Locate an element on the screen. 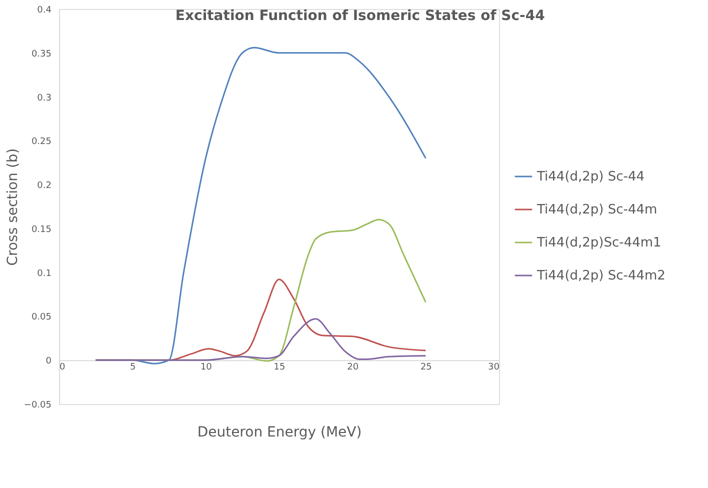 The height and width of the screenshot is (488, 708). chart-title: Excitation Function of Isomeric States of Sc-44 is located at coordinates (360, 16).